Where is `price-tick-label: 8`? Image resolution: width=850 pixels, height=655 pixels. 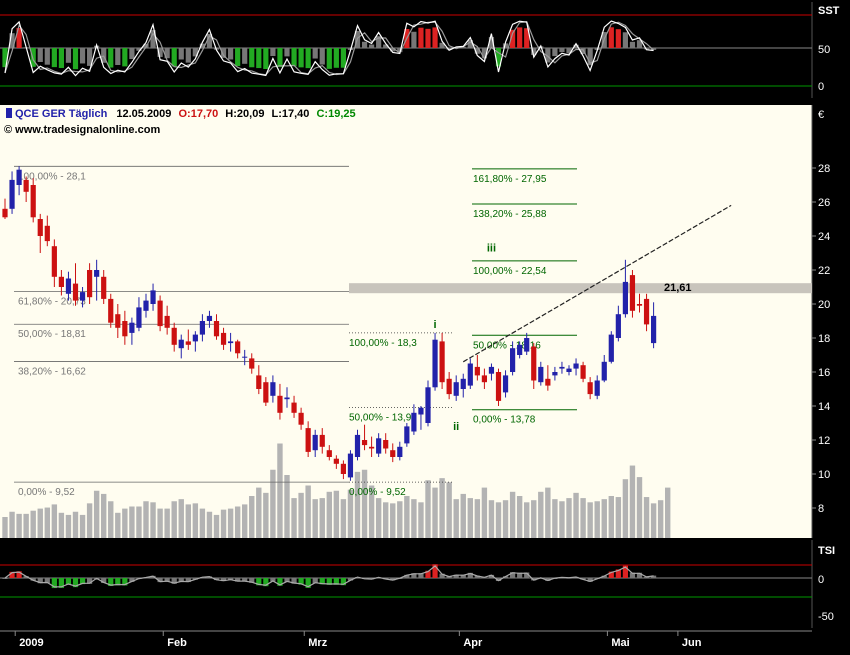
price-tick-label: 8 is located at coordinates (821, 509).